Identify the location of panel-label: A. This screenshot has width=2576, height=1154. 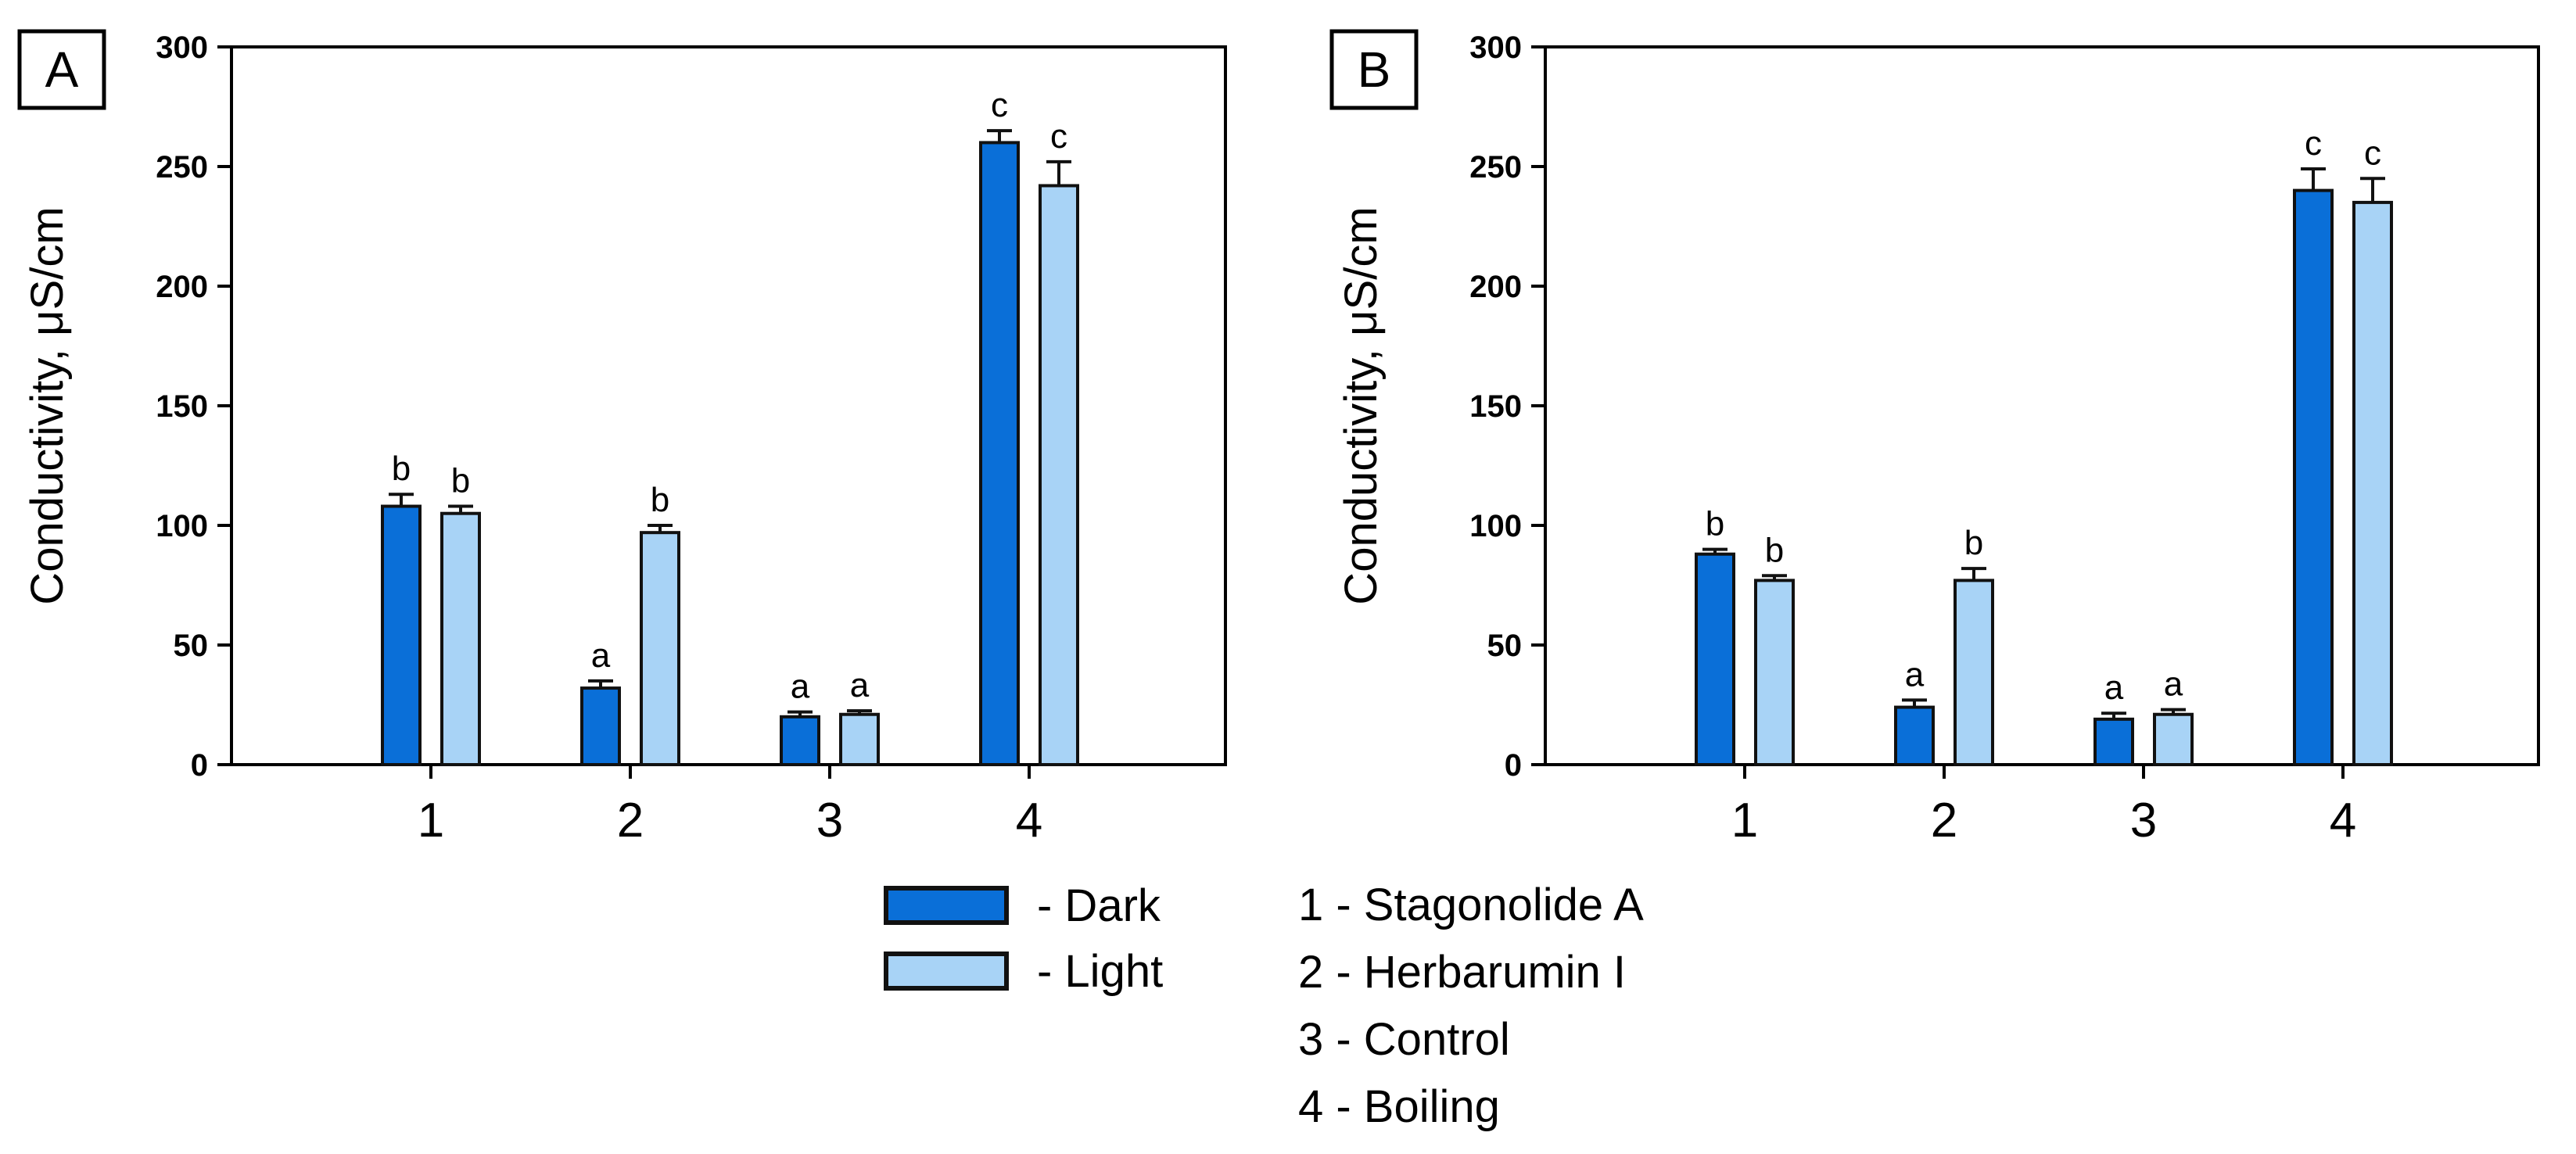
(62, 69).